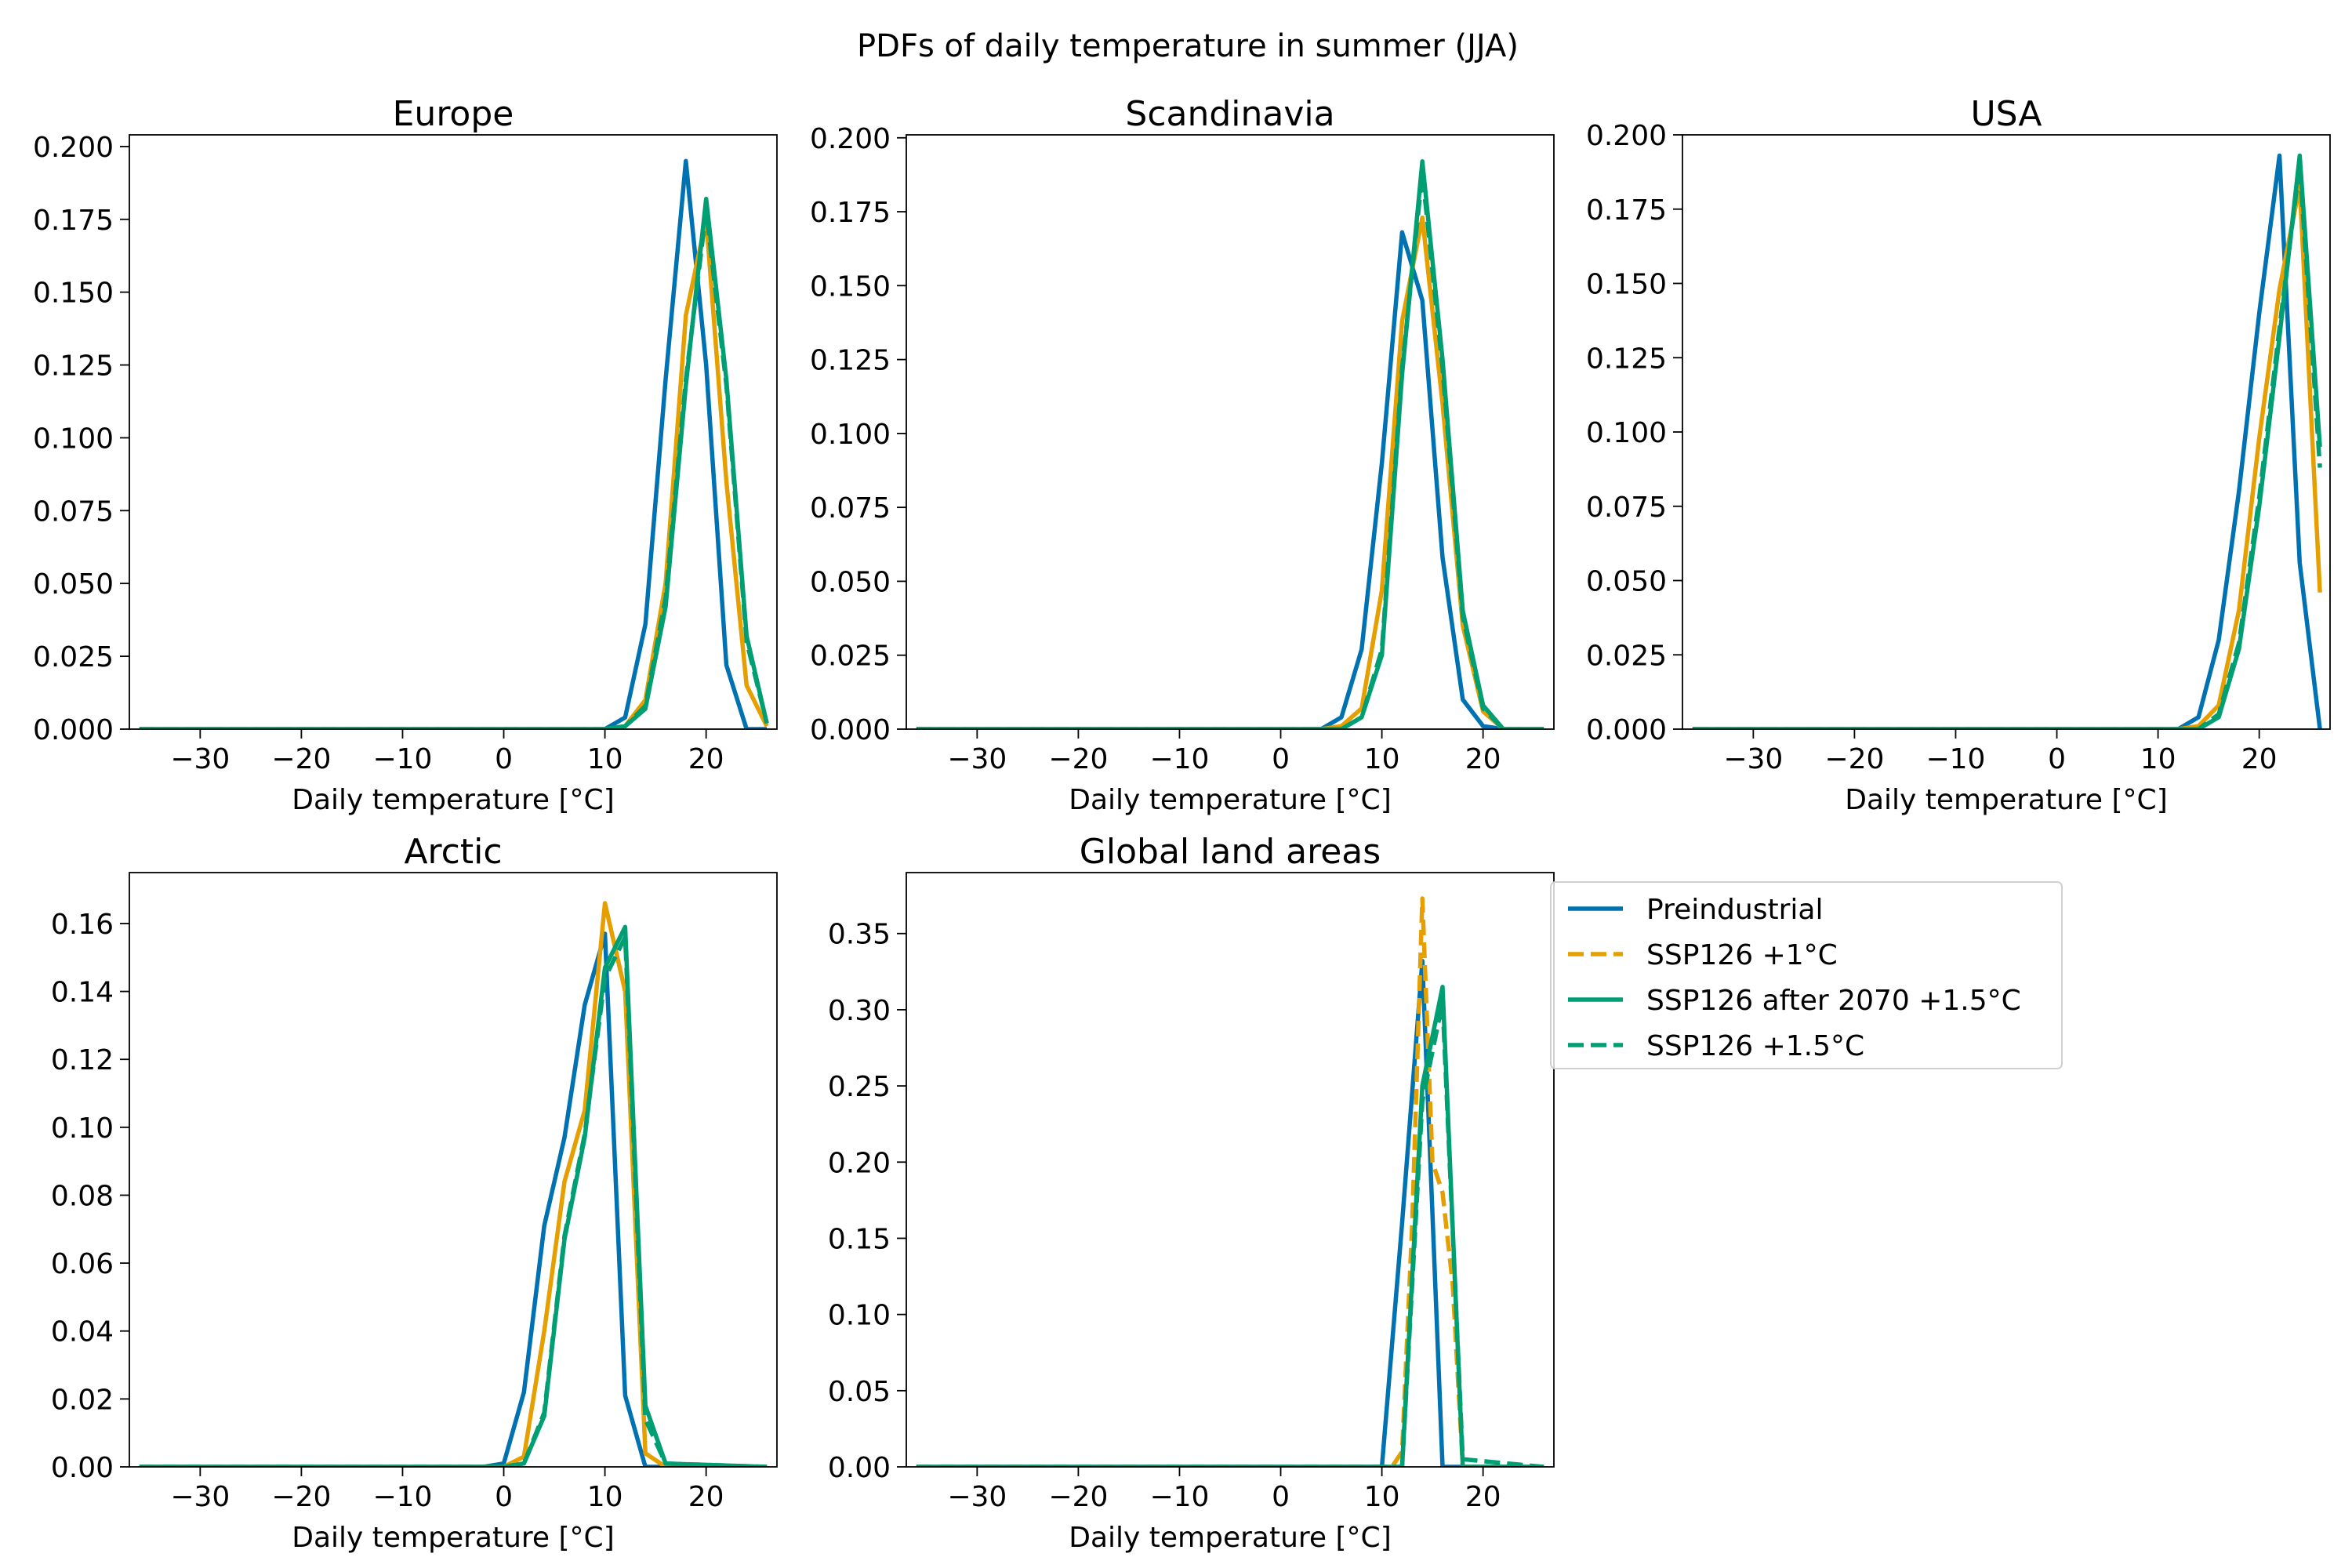 The height and width of the screenshot is (1568, 2352). I want to click on y-tick-label: 0.30, so click(859, 1011).